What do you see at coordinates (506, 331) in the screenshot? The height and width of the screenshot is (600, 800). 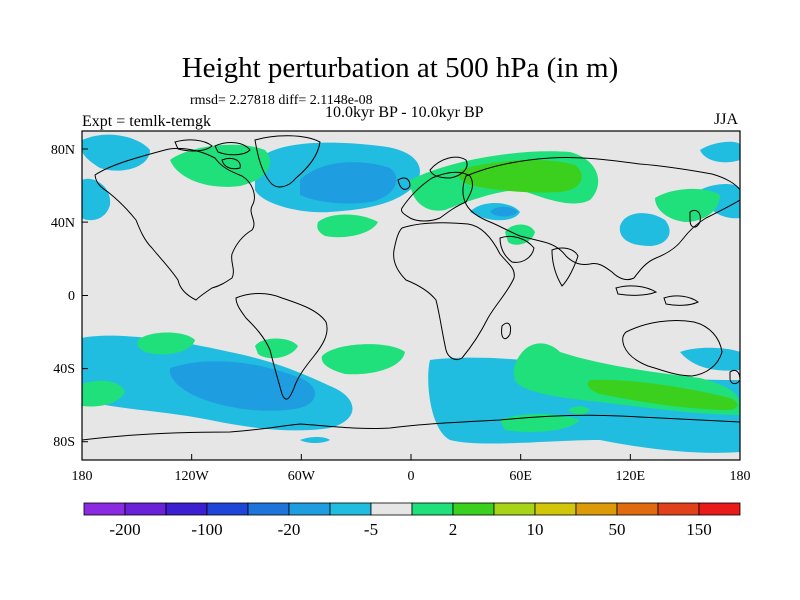 I see `coast-madagascar` at bounding box center [506, 331].